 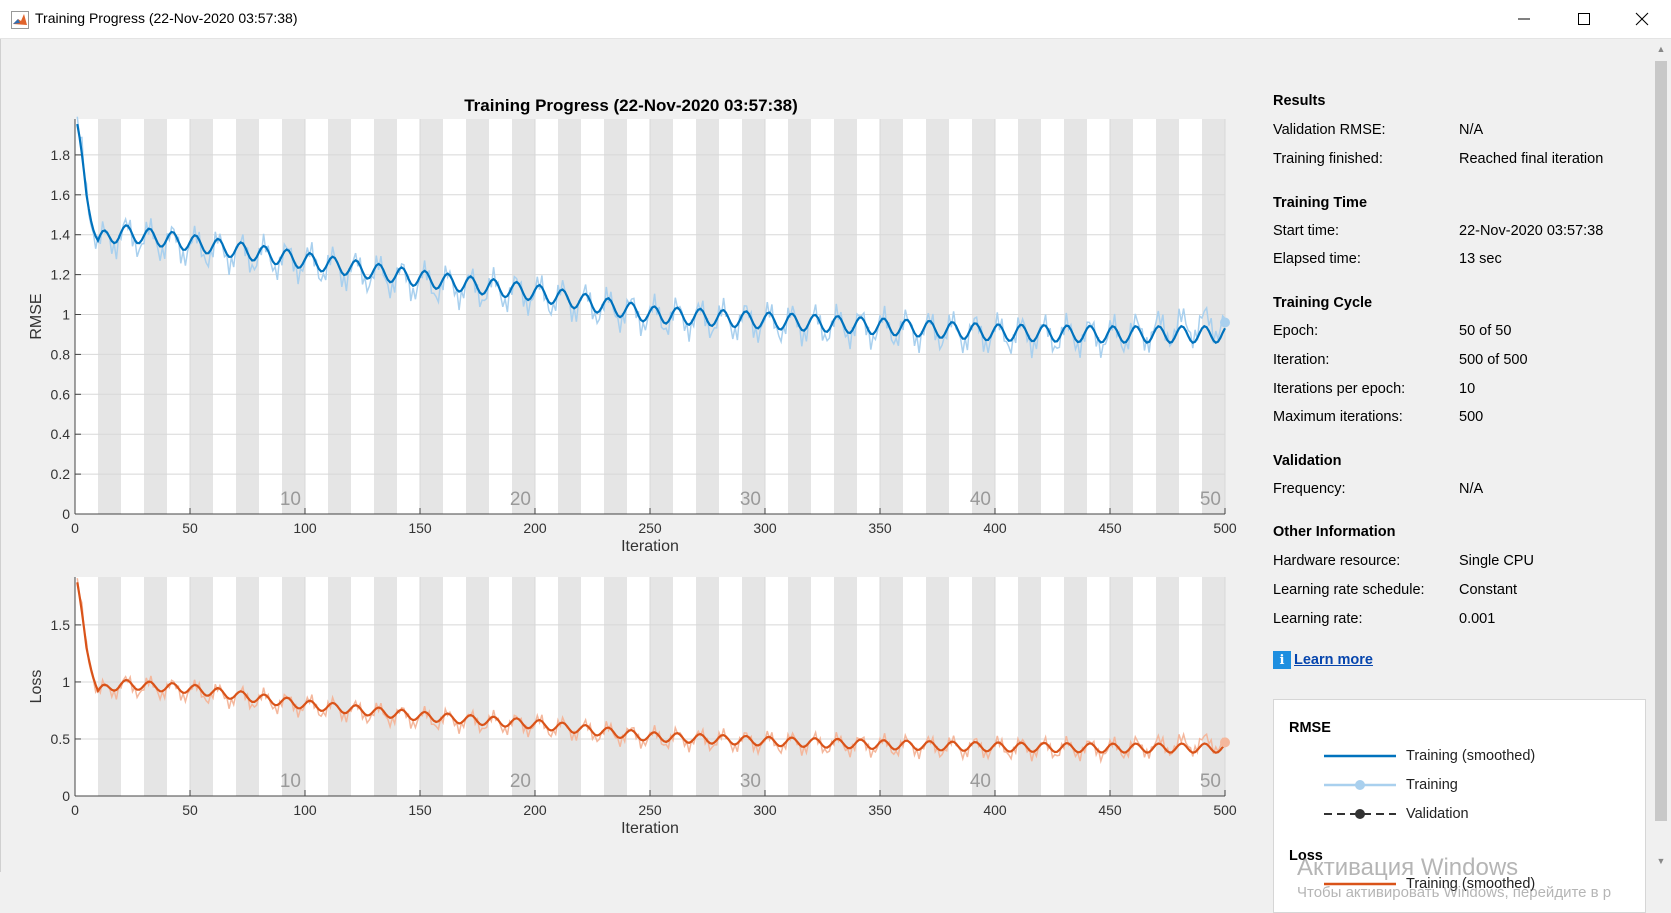 I want to click on loss-y-tick-label: 0, so click(x=66, y=796).